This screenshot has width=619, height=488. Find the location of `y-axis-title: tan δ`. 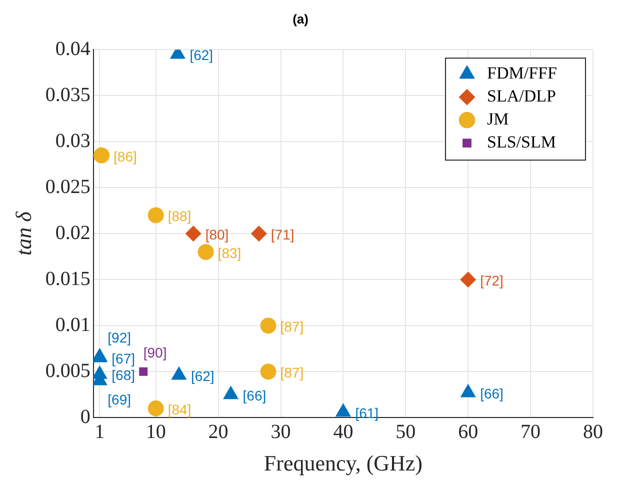

y-axis-title: tan δ is located at coordinates (23, 233).